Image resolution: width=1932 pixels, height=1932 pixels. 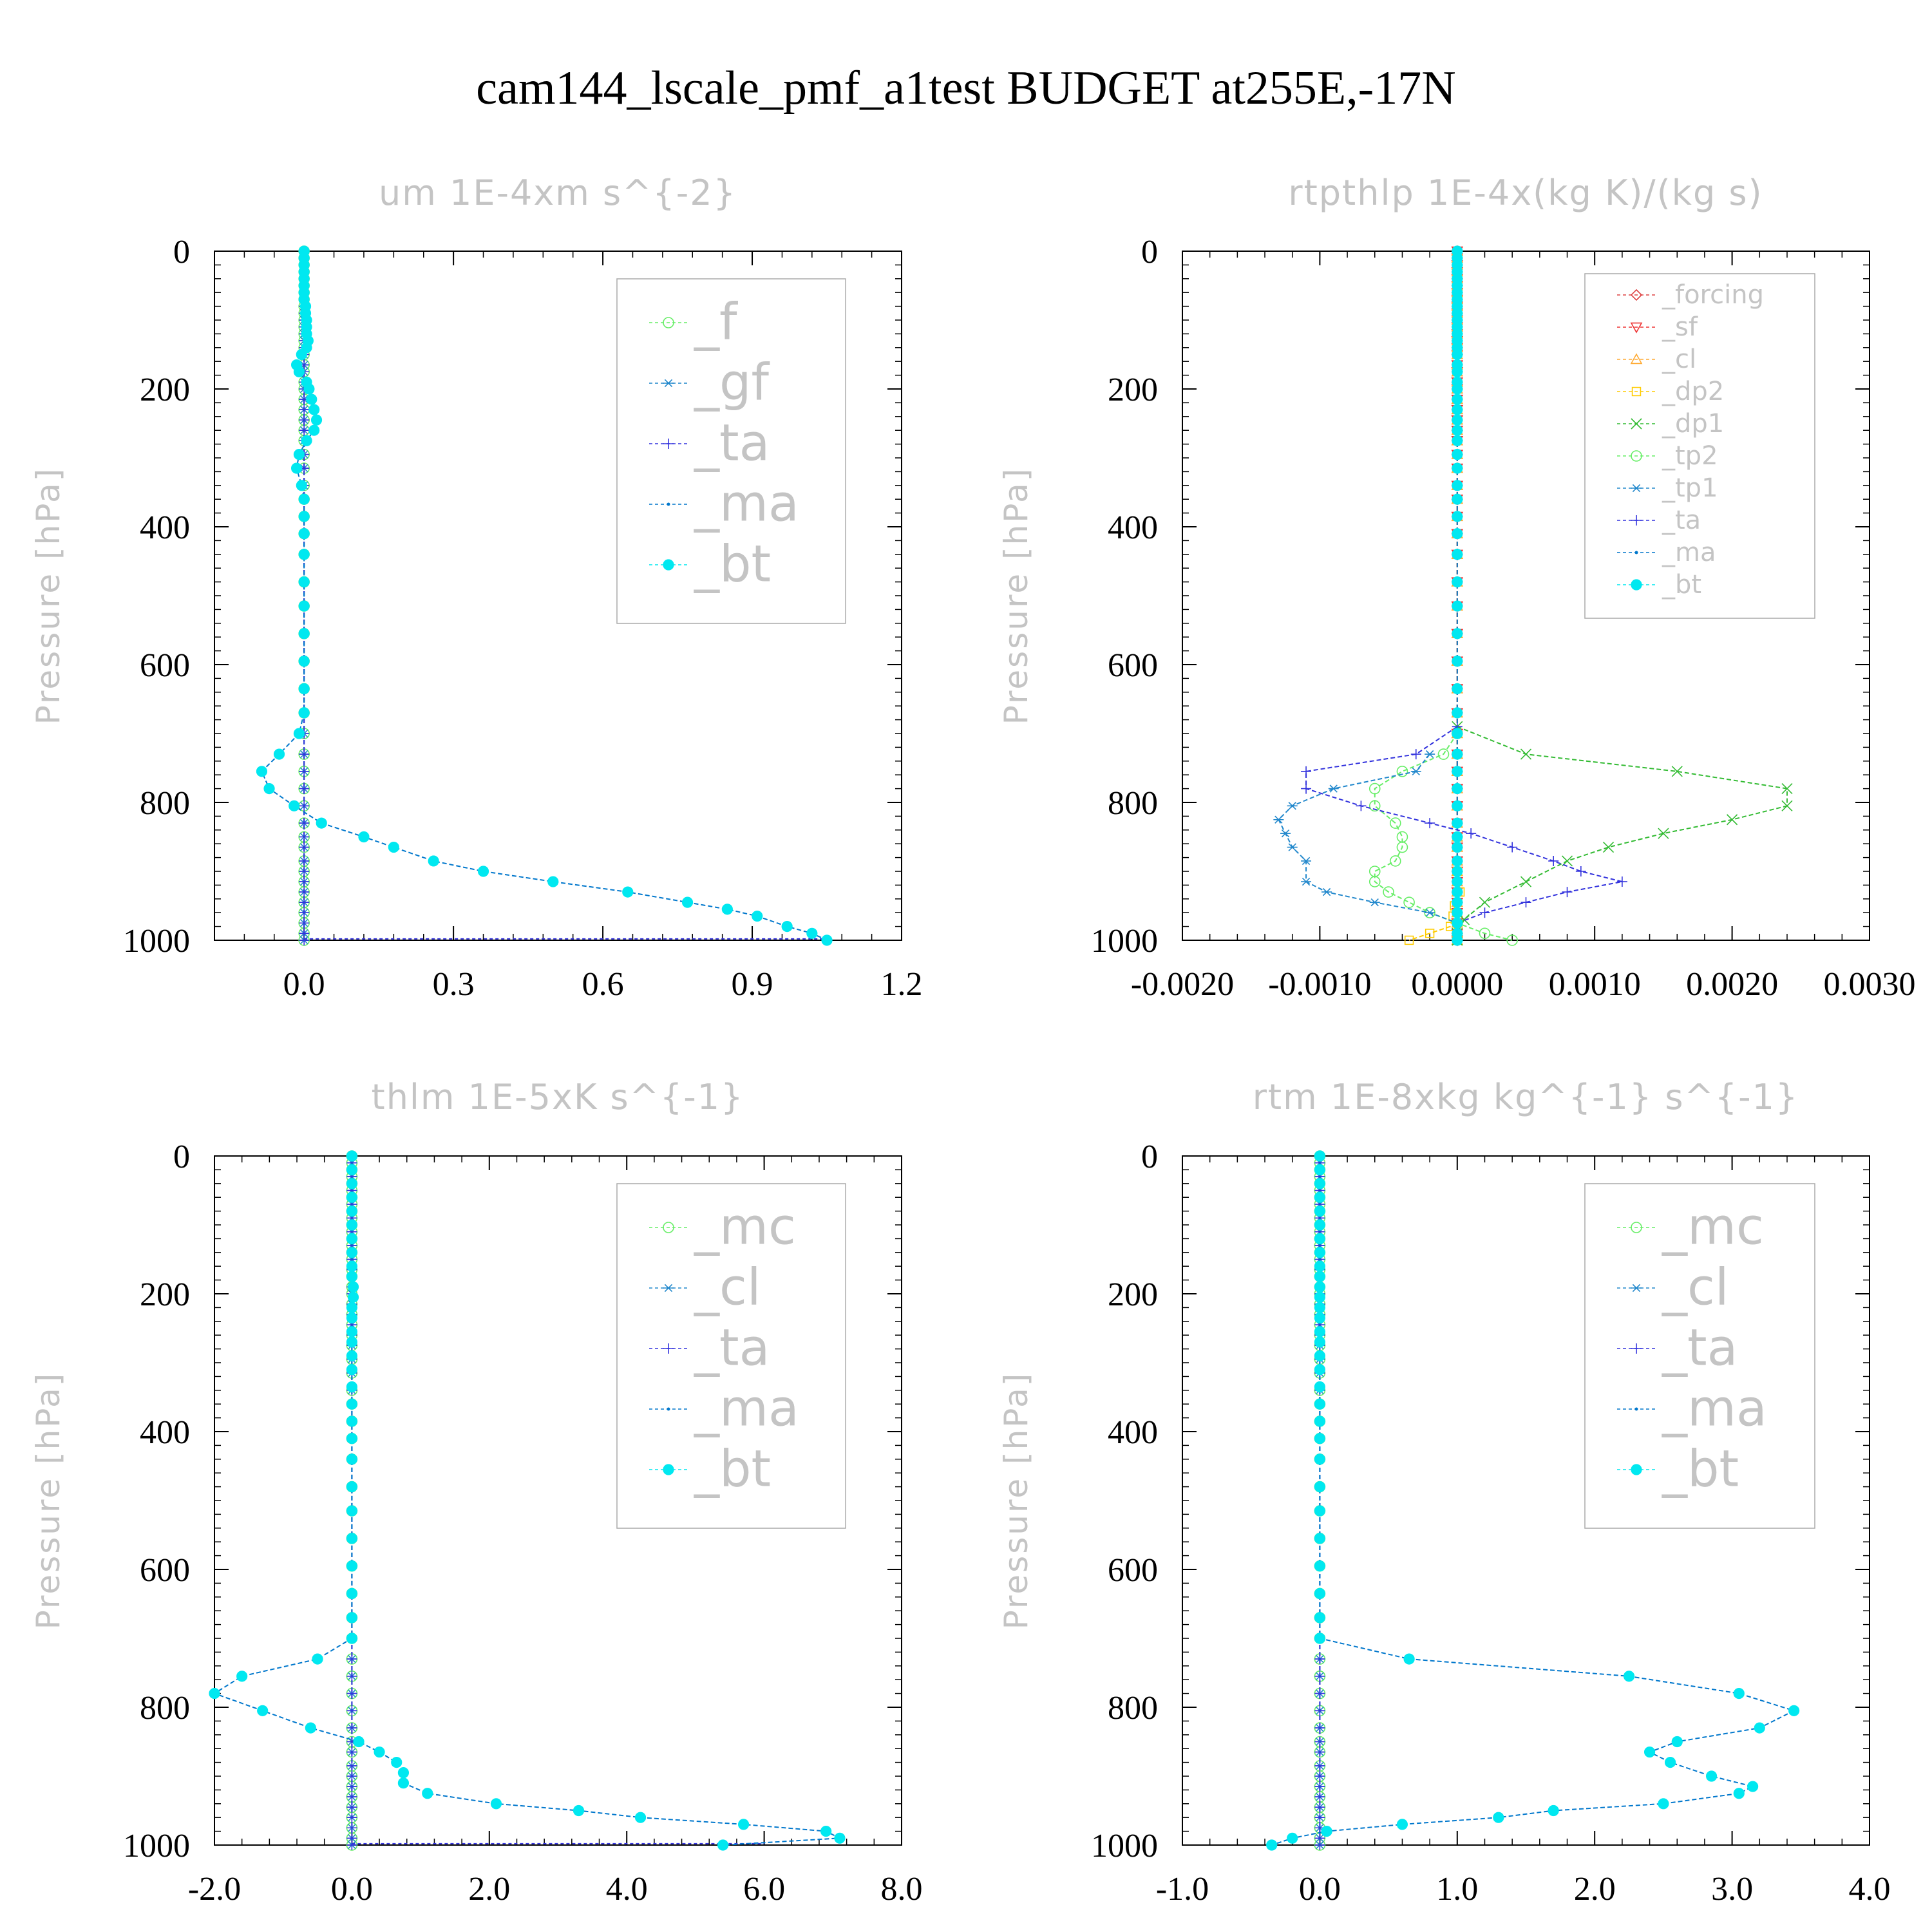 I want to click on legend: _mc_cl_ta_ma_bt, so click(x=731, y=1356).